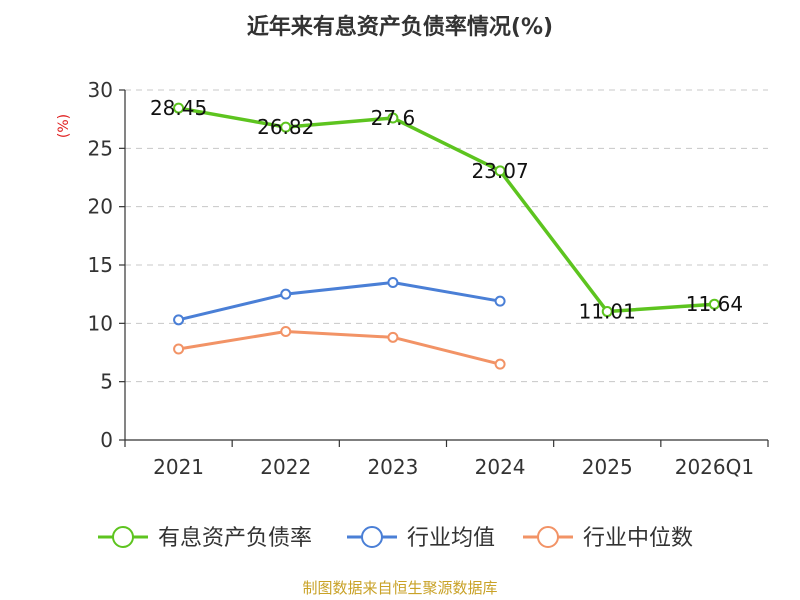 The height and width of the screenshot is (600, 800). I want to click on y-axis-label: (%), so click(64, 126).